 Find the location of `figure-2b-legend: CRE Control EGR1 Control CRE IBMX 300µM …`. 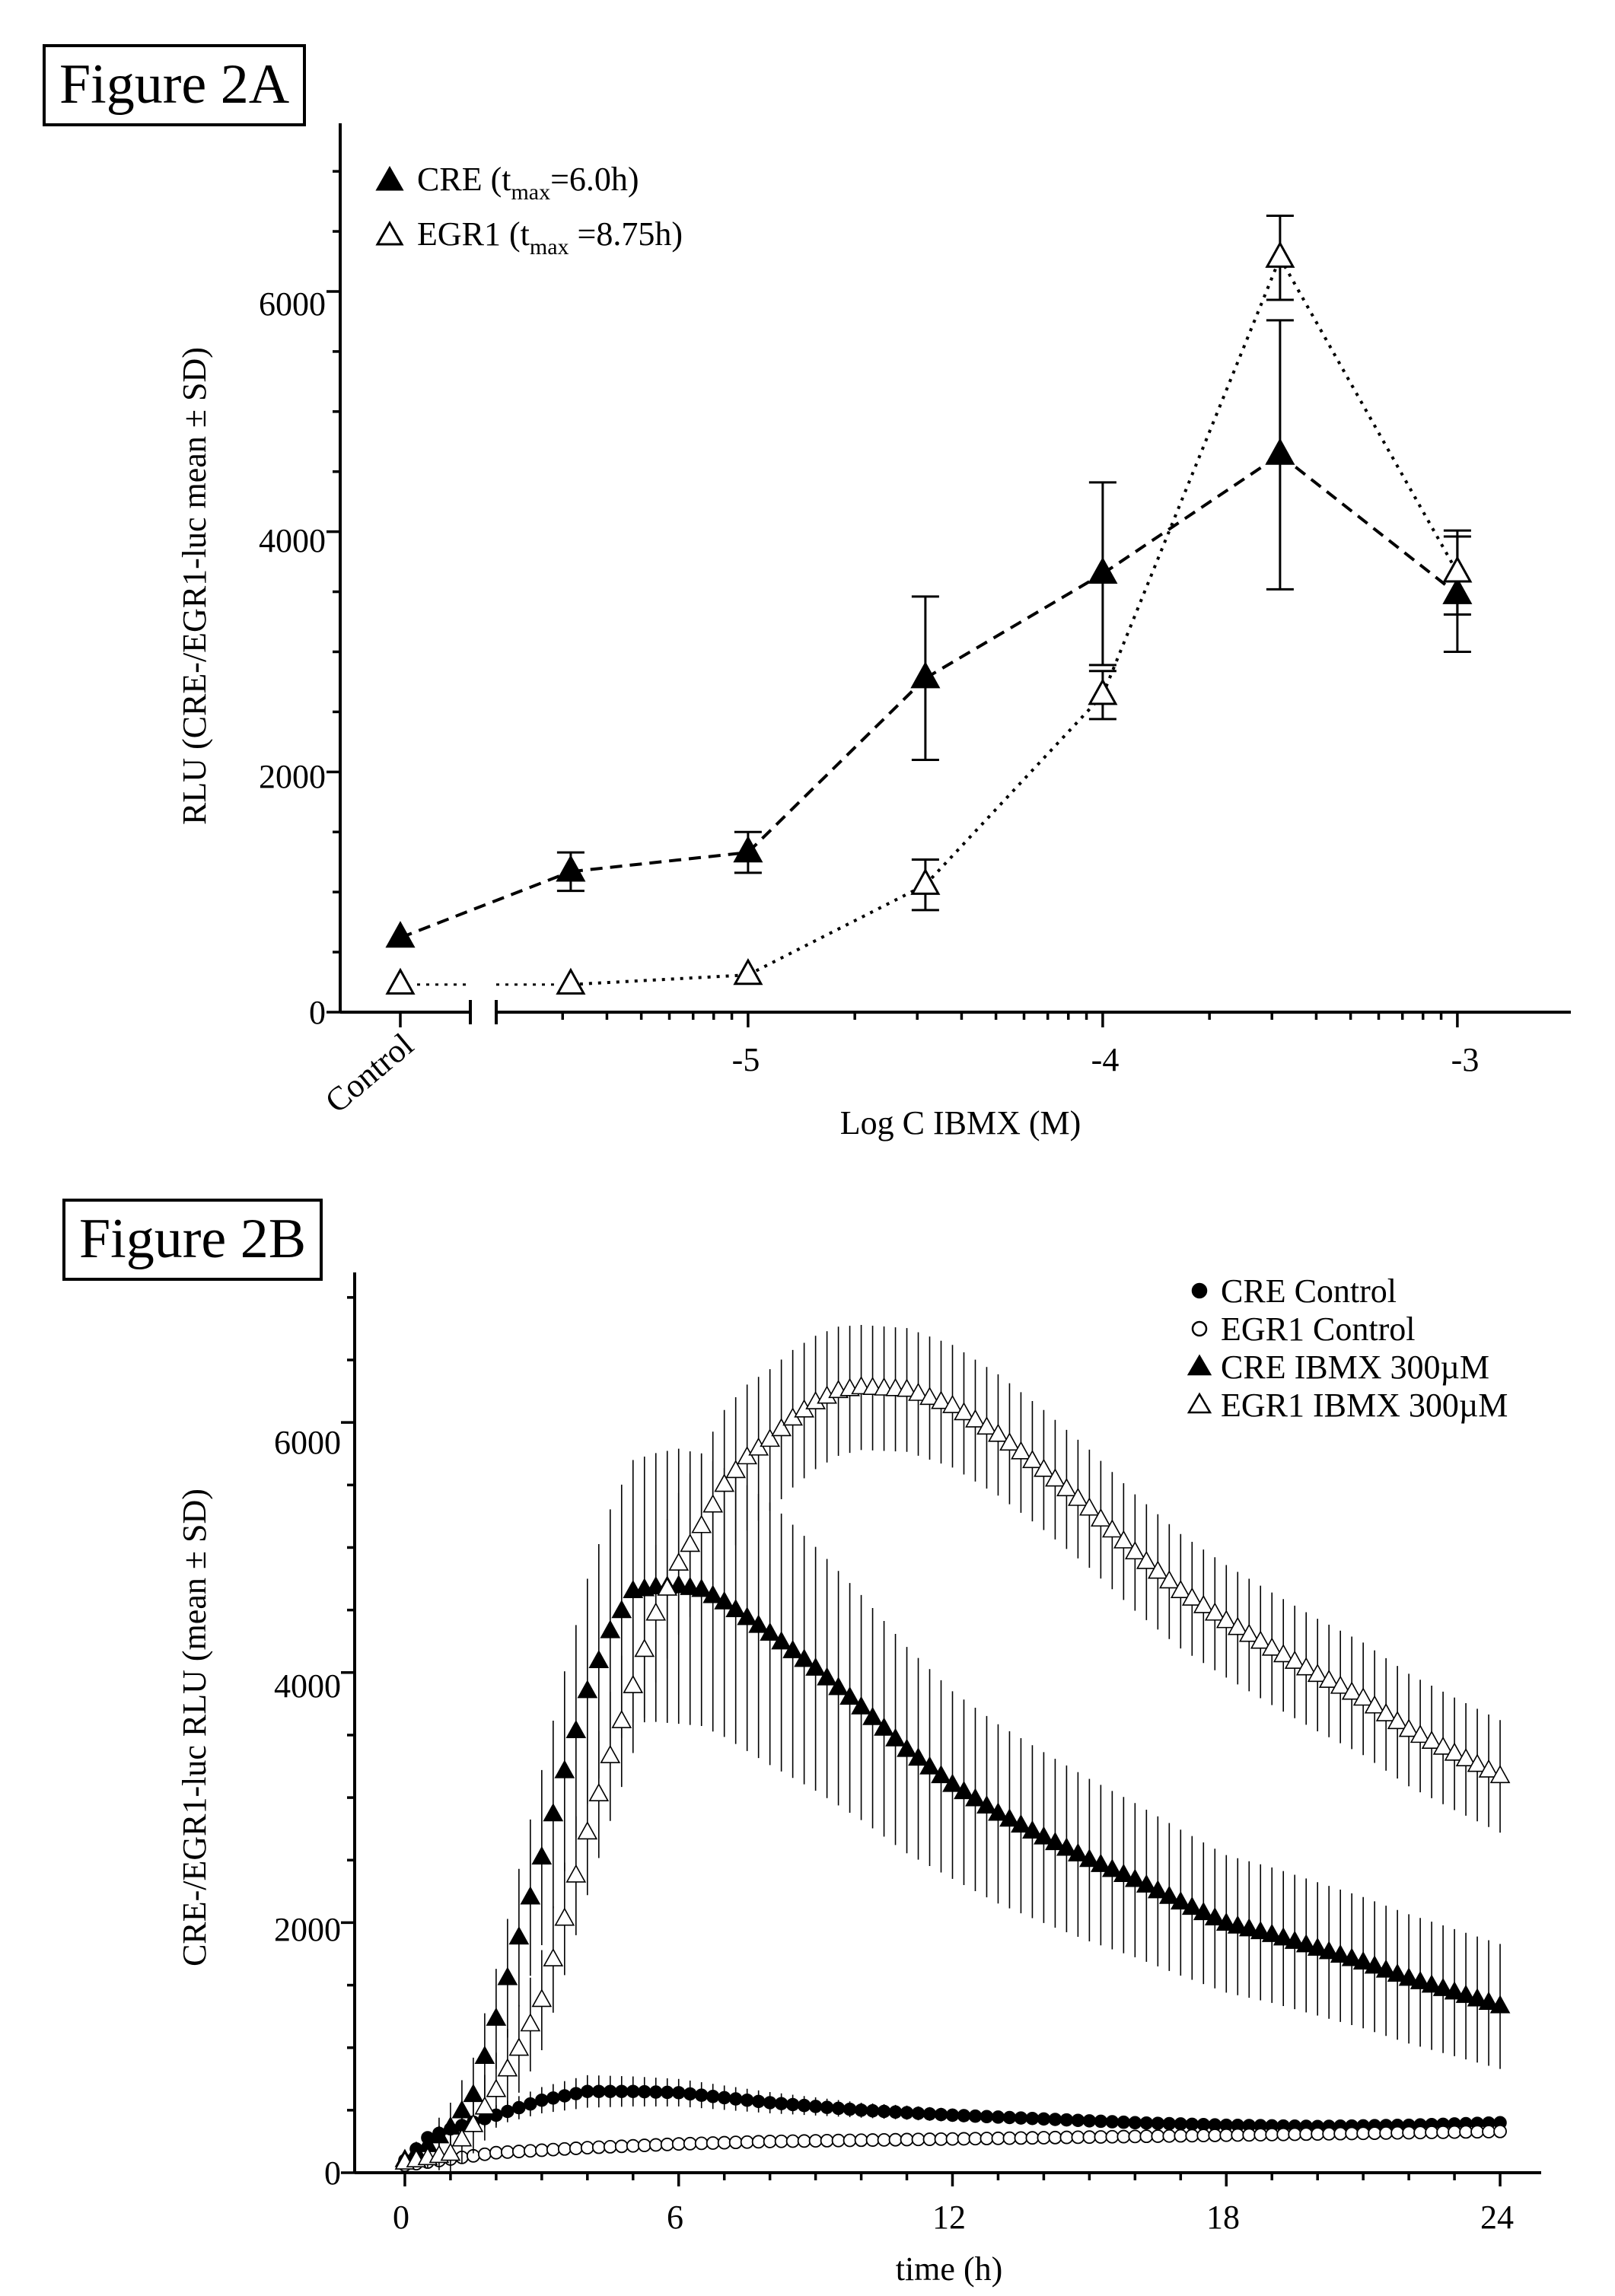

figure-2b-legend: CRE Control EGR1 Control CRE IBMX 300µM … is located at coordinates (1347, 1348).